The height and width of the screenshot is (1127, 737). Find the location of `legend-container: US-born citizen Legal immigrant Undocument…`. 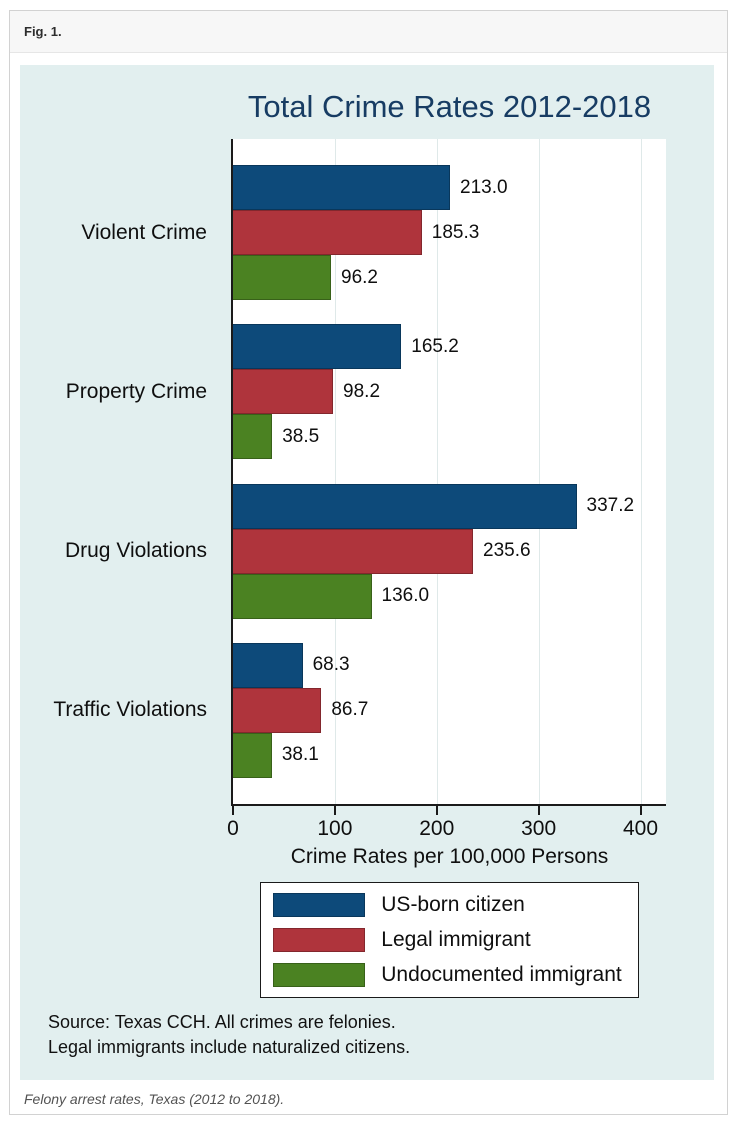

legend-container: US-born citizen Legal immigrant Undocument… is located at coordinates (449, 940).